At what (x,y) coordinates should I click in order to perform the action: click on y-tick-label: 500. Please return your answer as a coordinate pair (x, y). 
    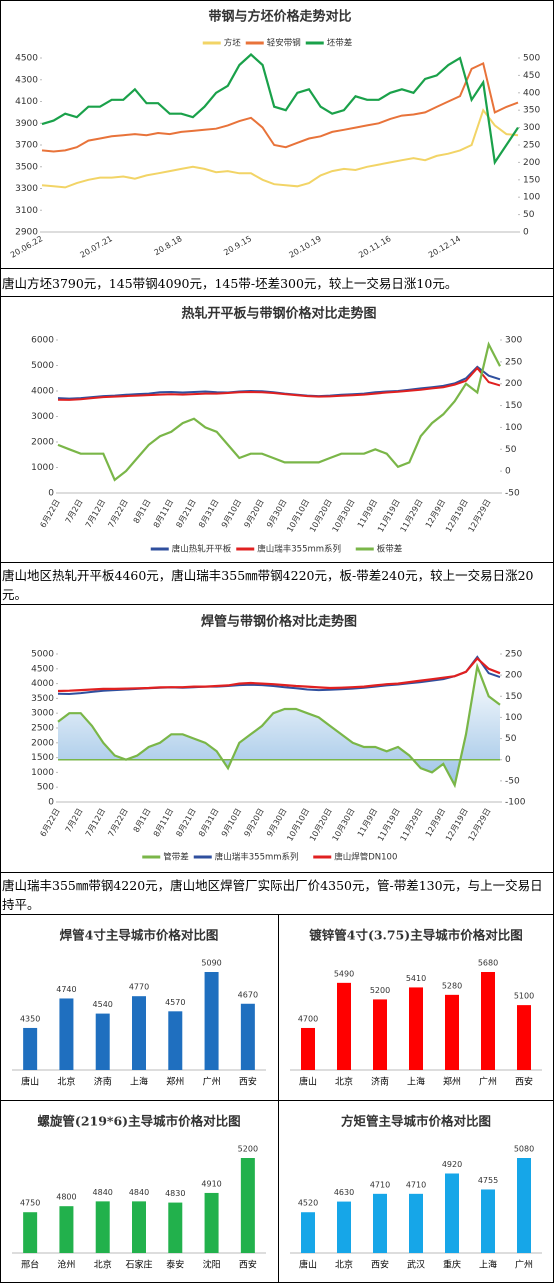
    Looking at the image, I should click on (45, 788).